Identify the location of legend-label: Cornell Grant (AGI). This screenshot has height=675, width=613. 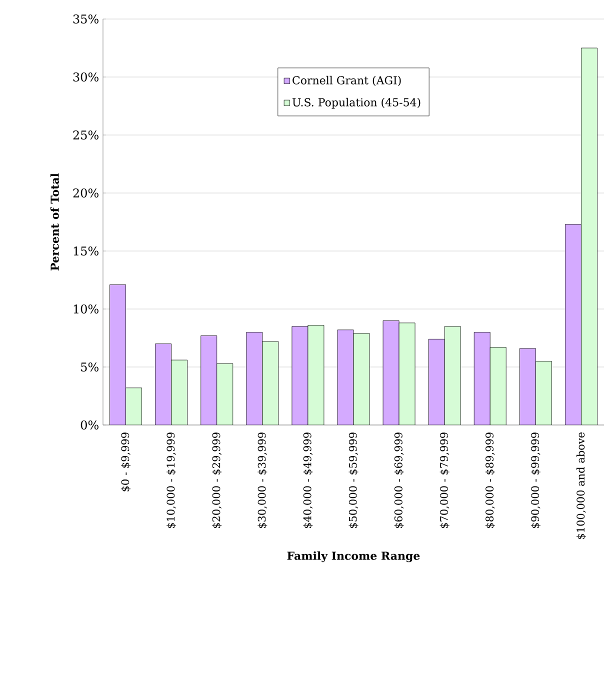
(346, 81).